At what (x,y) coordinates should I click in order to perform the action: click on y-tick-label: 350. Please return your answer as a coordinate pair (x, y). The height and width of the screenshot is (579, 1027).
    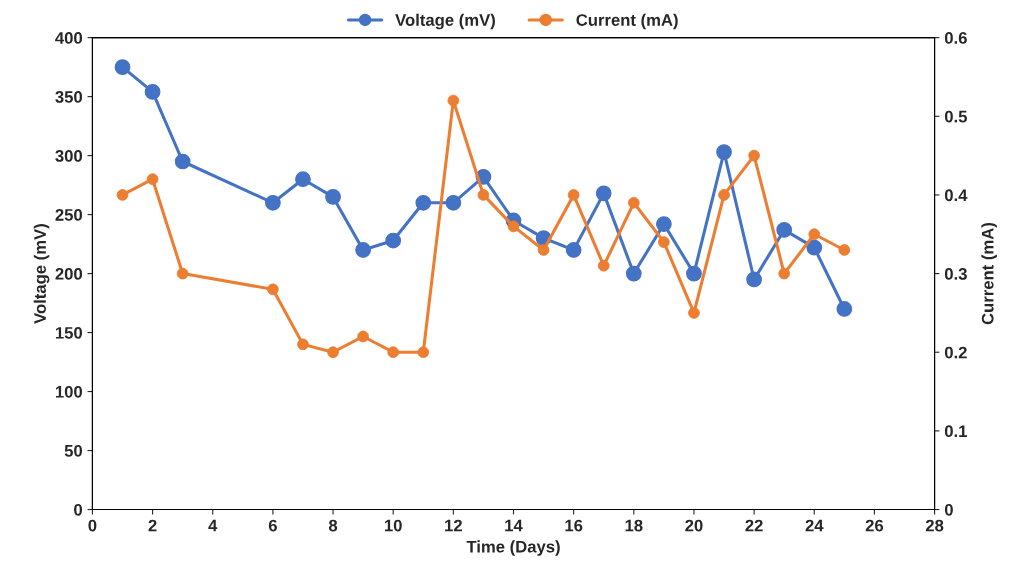
    Looking at the image, I should click on (69, 97).